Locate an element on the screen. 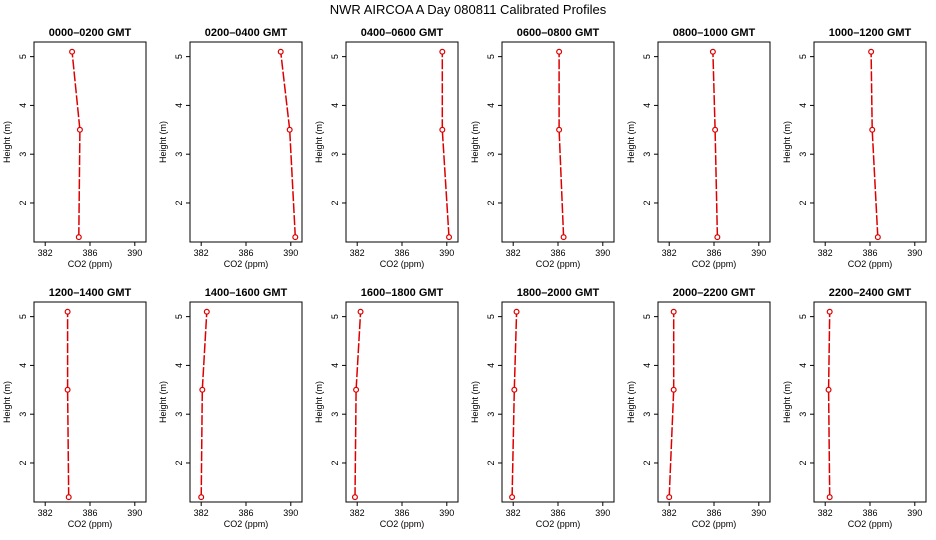 This screenshot has width=936, height=540. panel-title: 1400–1600 GMT is located at coordinates (246, 293).